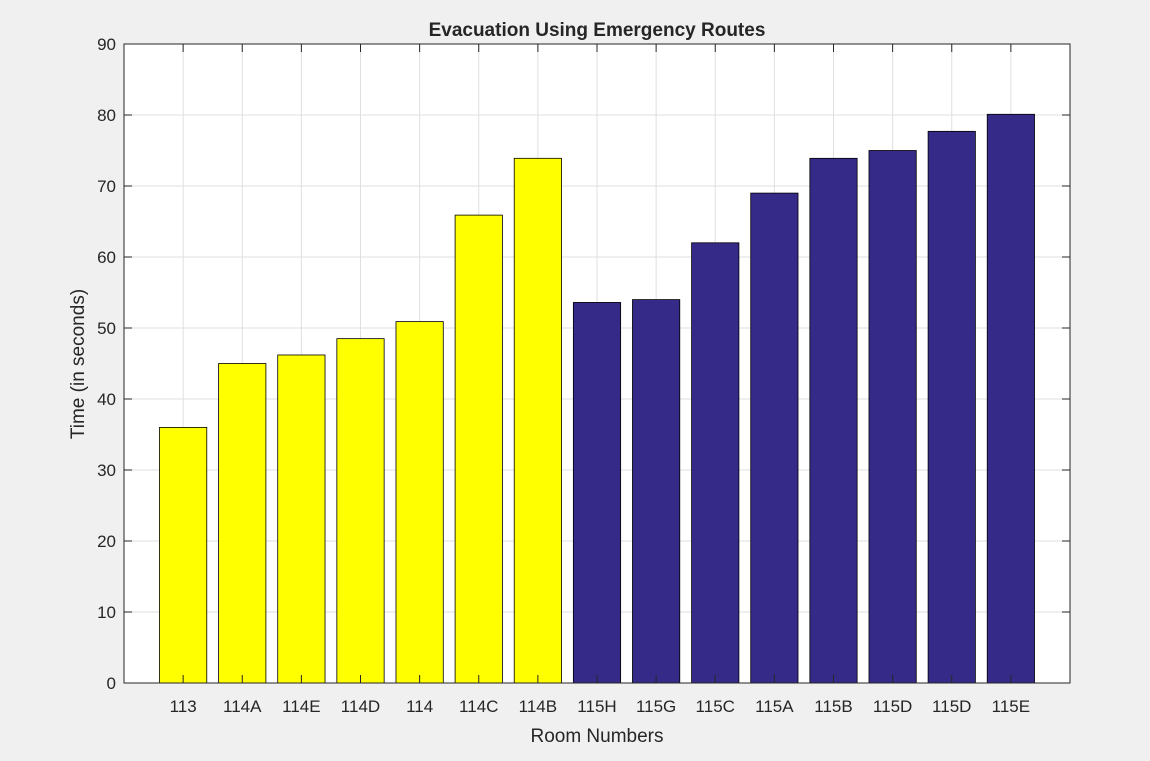 Image resolution: width=1150 pixels, height=761 pixels. What do you see at coordinates (106, 44) in the screenshot?
I see `y-tick-label: 90` at bounding box center [106, 44].